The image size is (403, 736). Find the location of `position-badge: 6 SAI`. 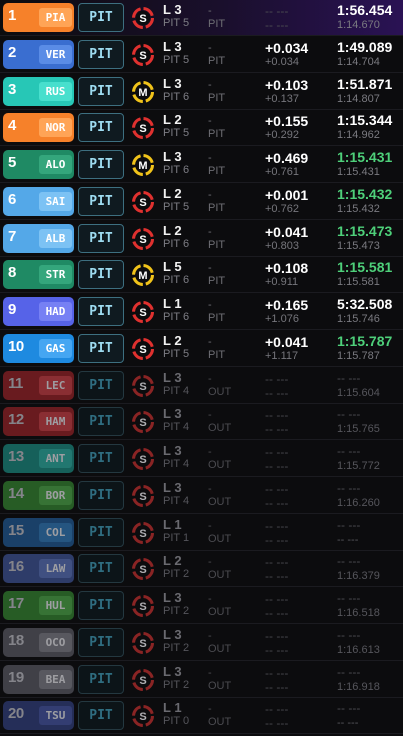

position-badge: 6 SAI is located at coordinates (38, 201).